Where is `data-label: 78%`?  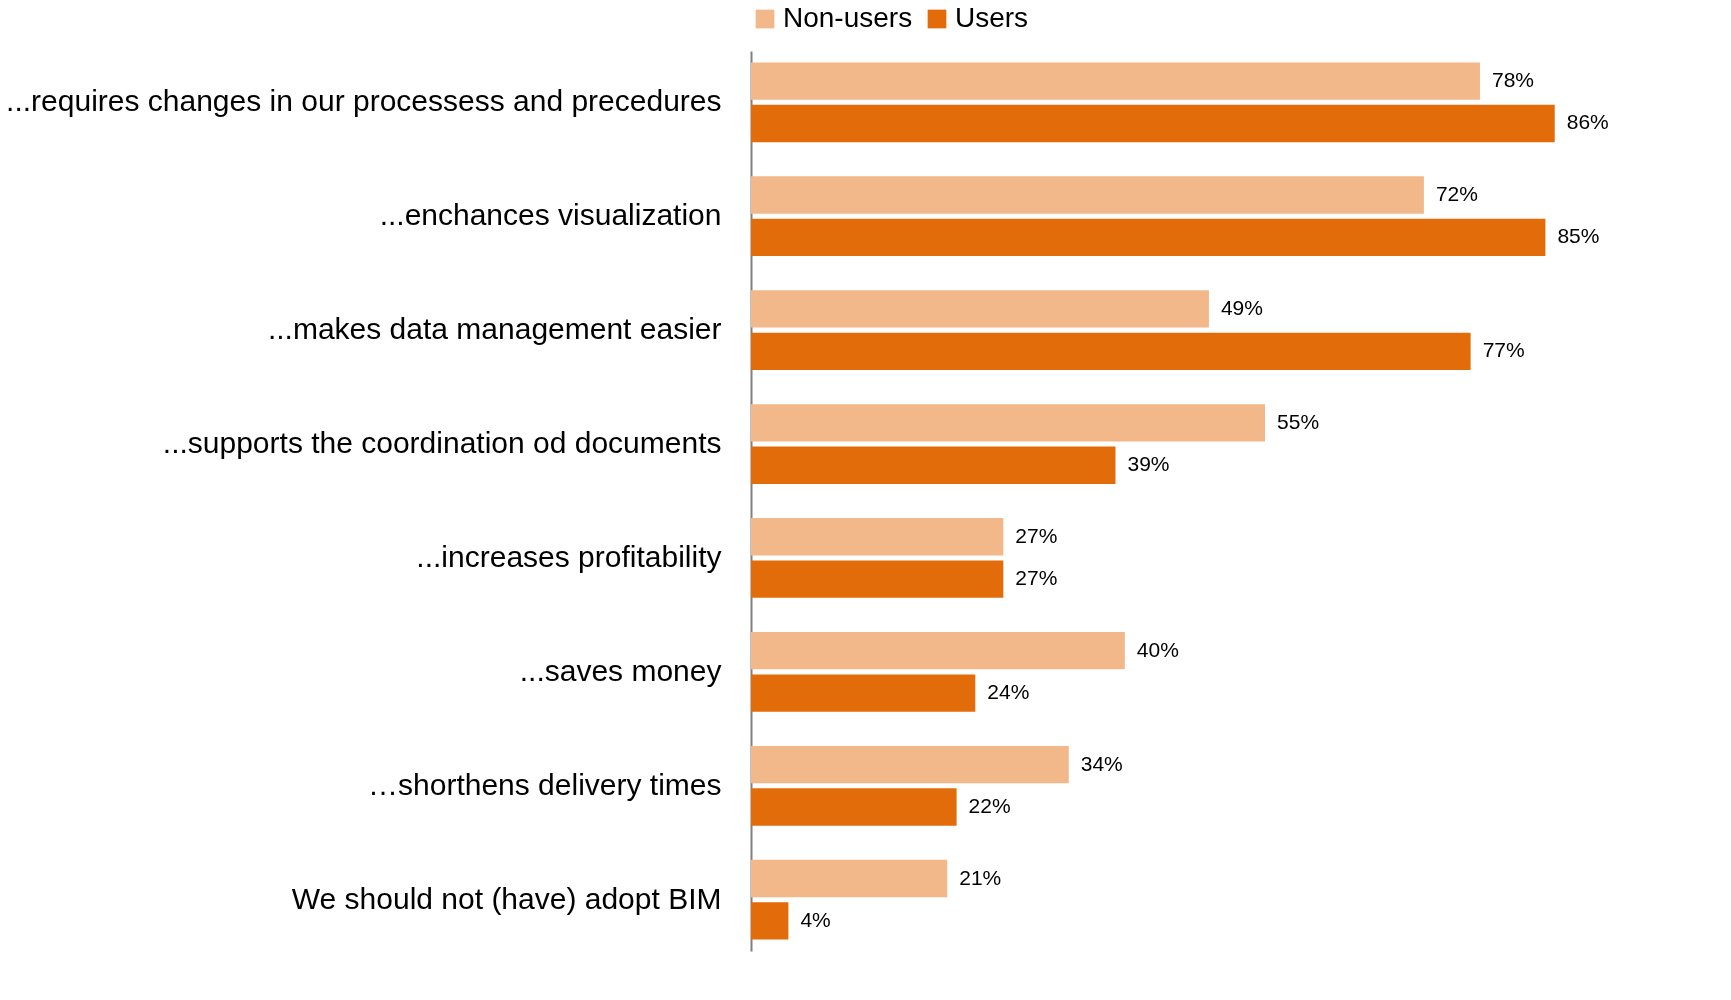
data-label: 78% is located at coordinates (1512, 80).